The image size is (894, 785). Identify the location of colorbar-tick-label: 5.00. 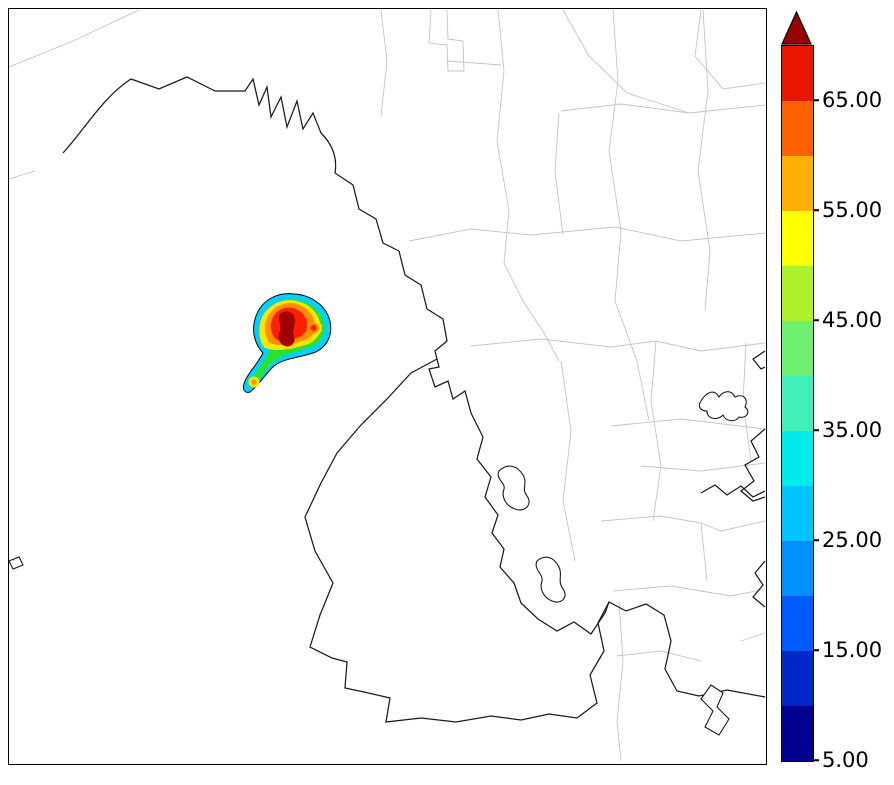
(845, 760).